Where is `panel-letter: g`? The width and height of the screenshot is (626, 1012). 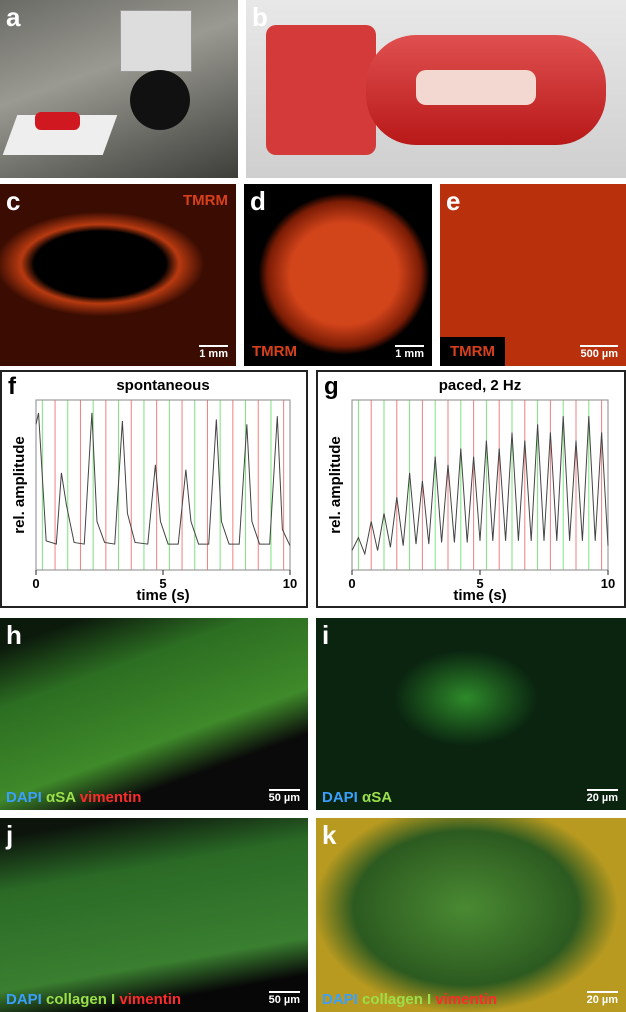
panel-letter: g is located at coordinates (331, 386).